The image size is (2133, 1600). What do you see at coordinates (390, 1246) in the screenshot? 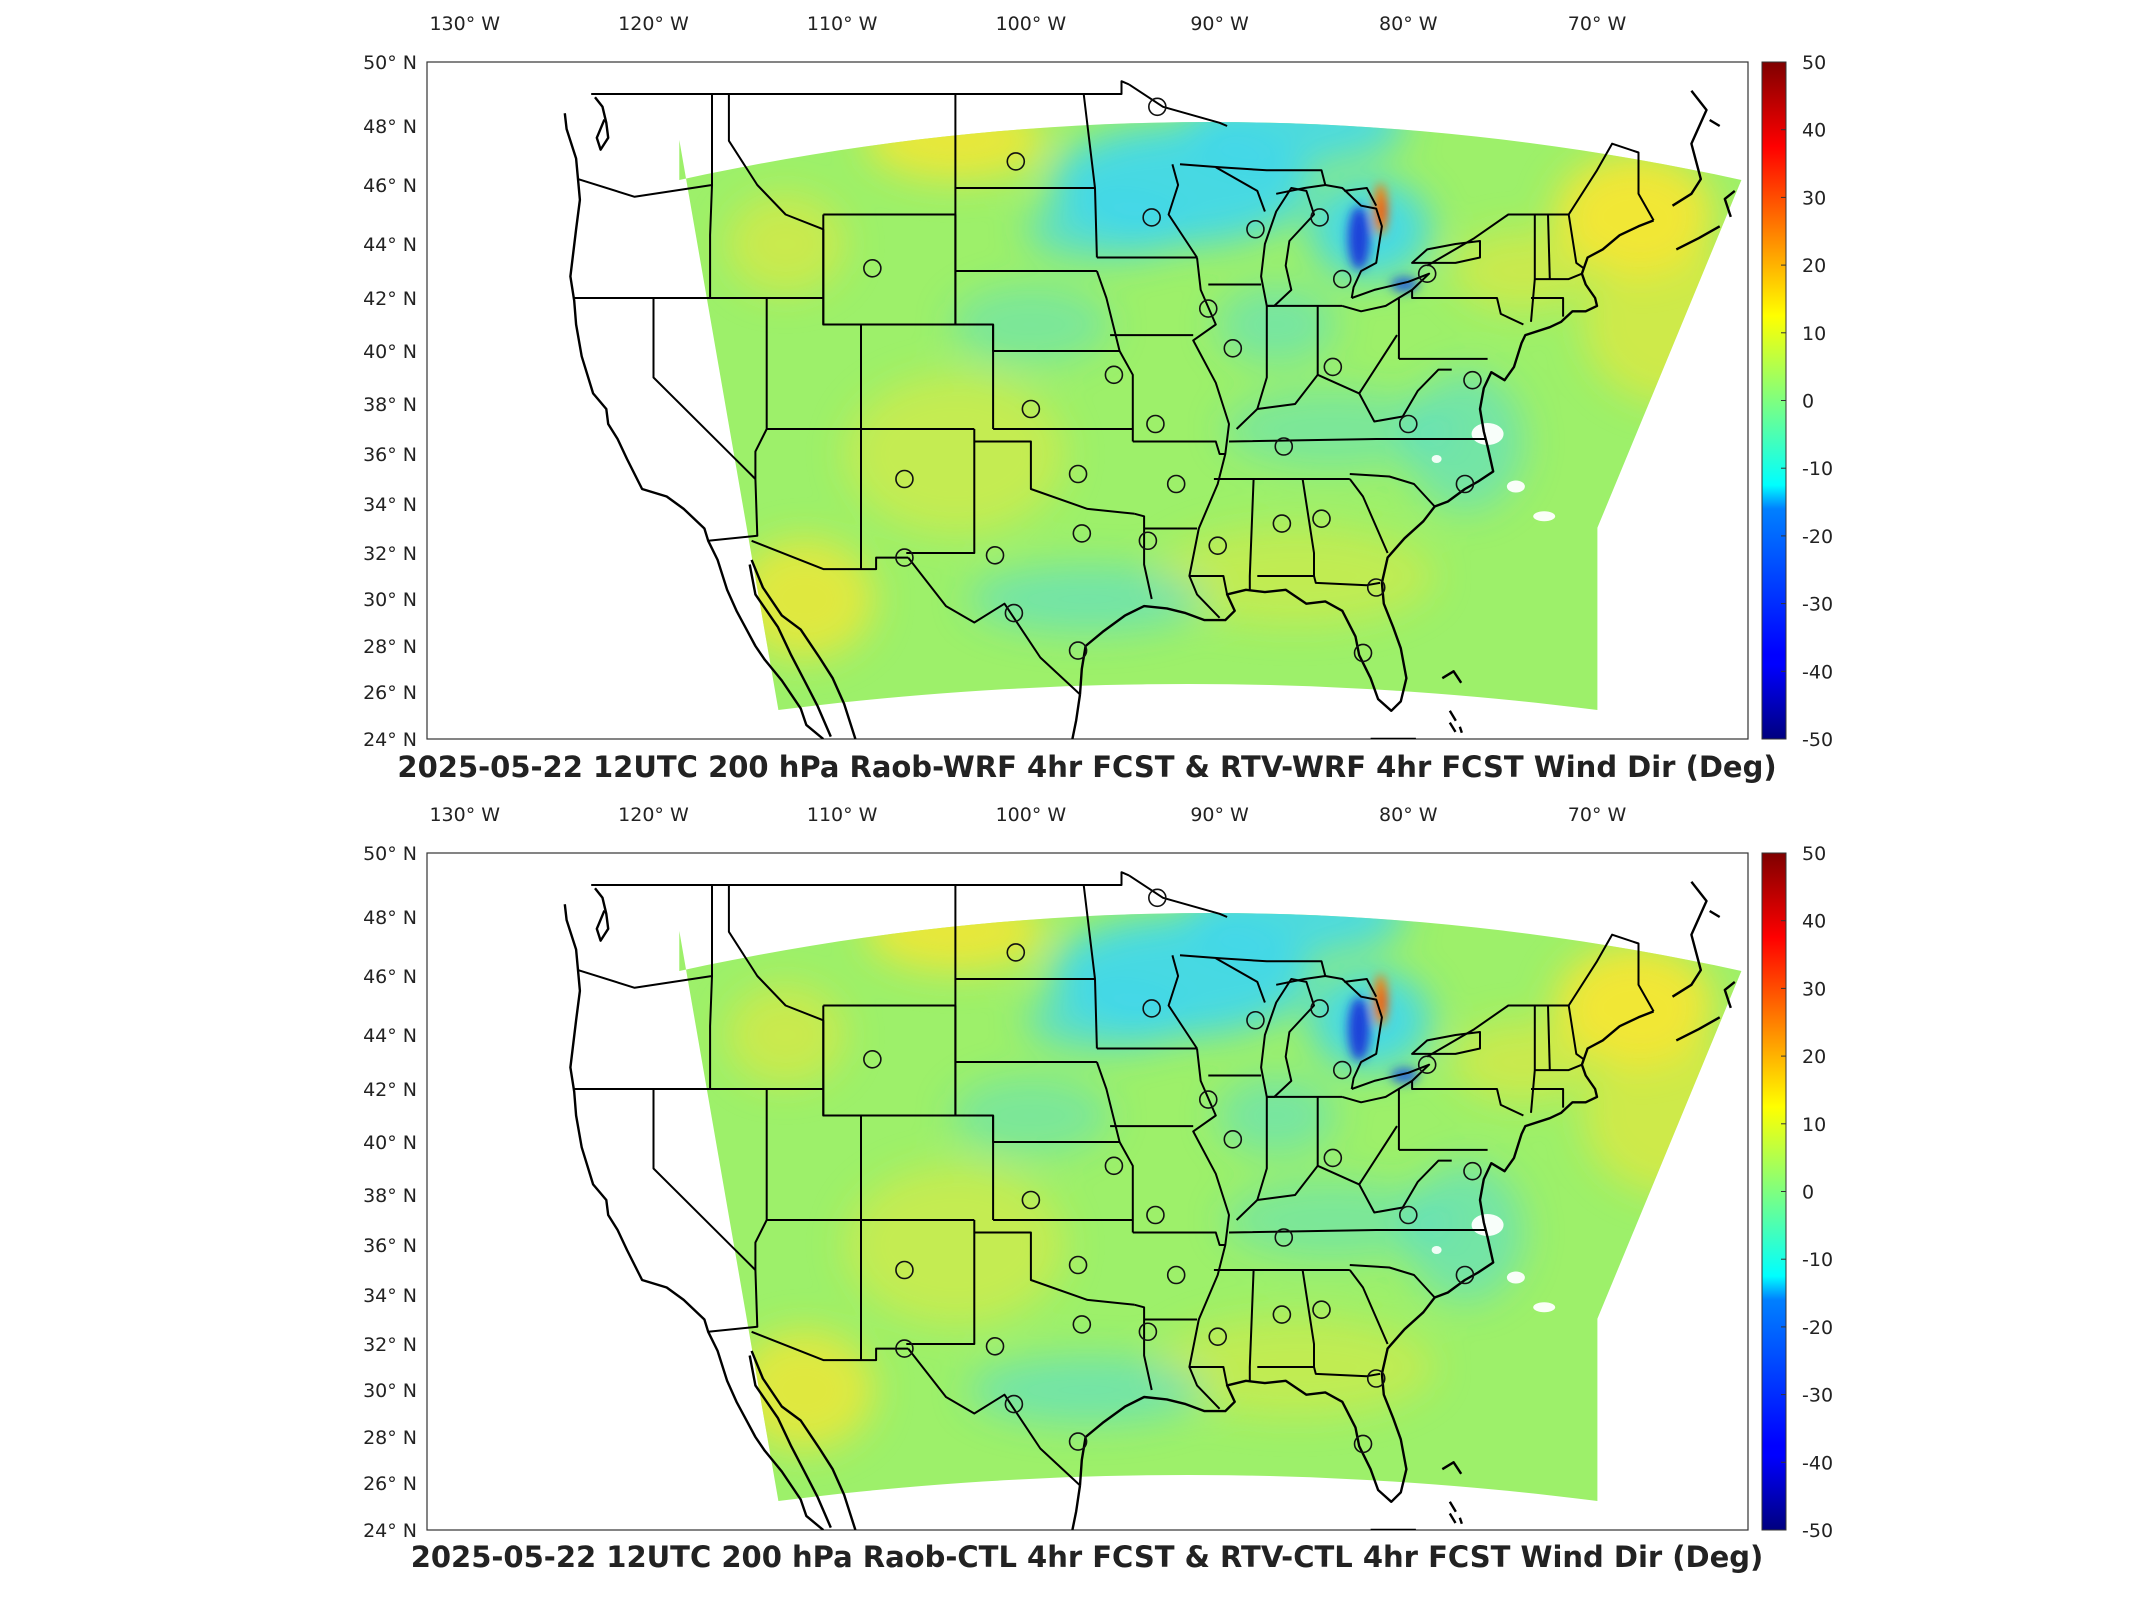
I see `lat-tick-label: 36° N` at bounding box center [390, 1246].